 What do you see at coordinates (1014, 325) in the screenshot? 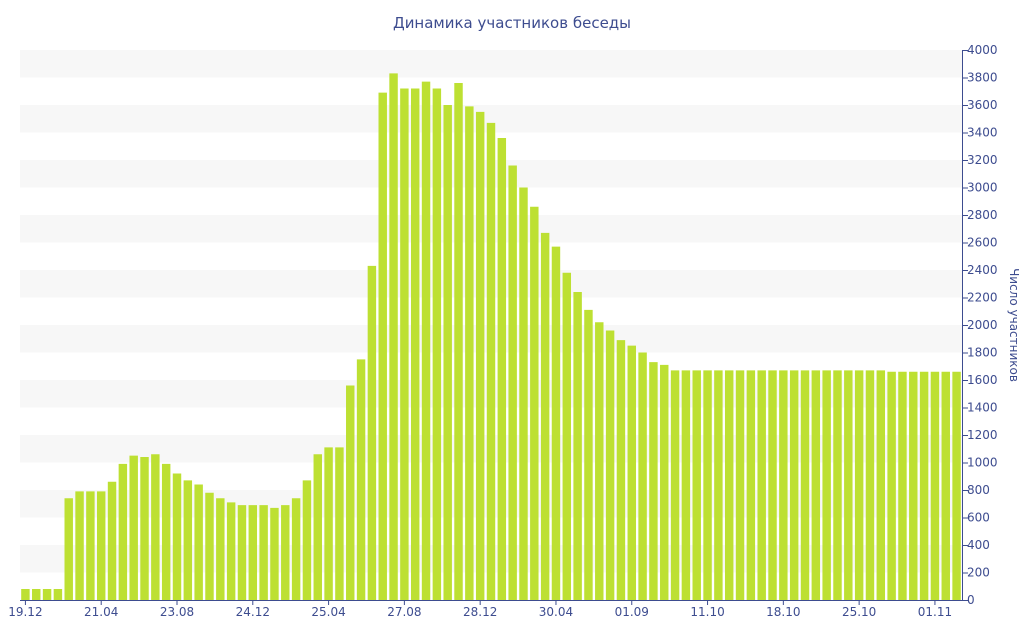
I see `y-axis-label: Число участников` at bounding box center [1014, 325].